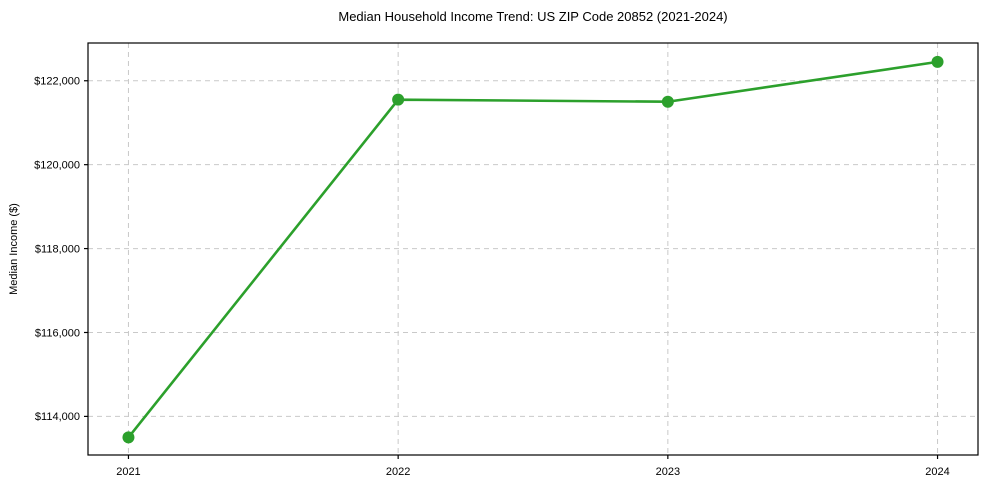 Image resolution: width=989 pixels, height=490 pixels. Describe the element at coordinates (398, 99) in the screenshot. I see `data-point-2022` at that location.